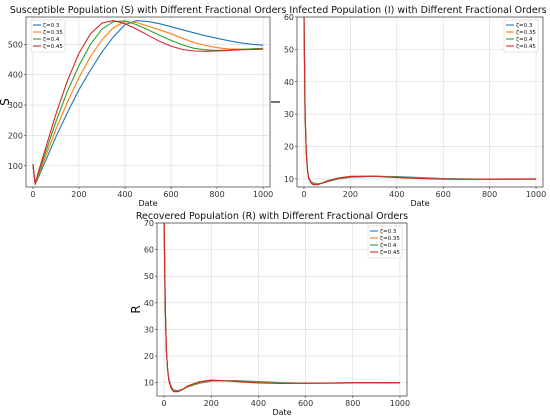 Image resolution: width=550 pixels, height=419 pixels. I want to click on y-axis-ticks: 10 20 30 40 50 60, so click(290, 98).